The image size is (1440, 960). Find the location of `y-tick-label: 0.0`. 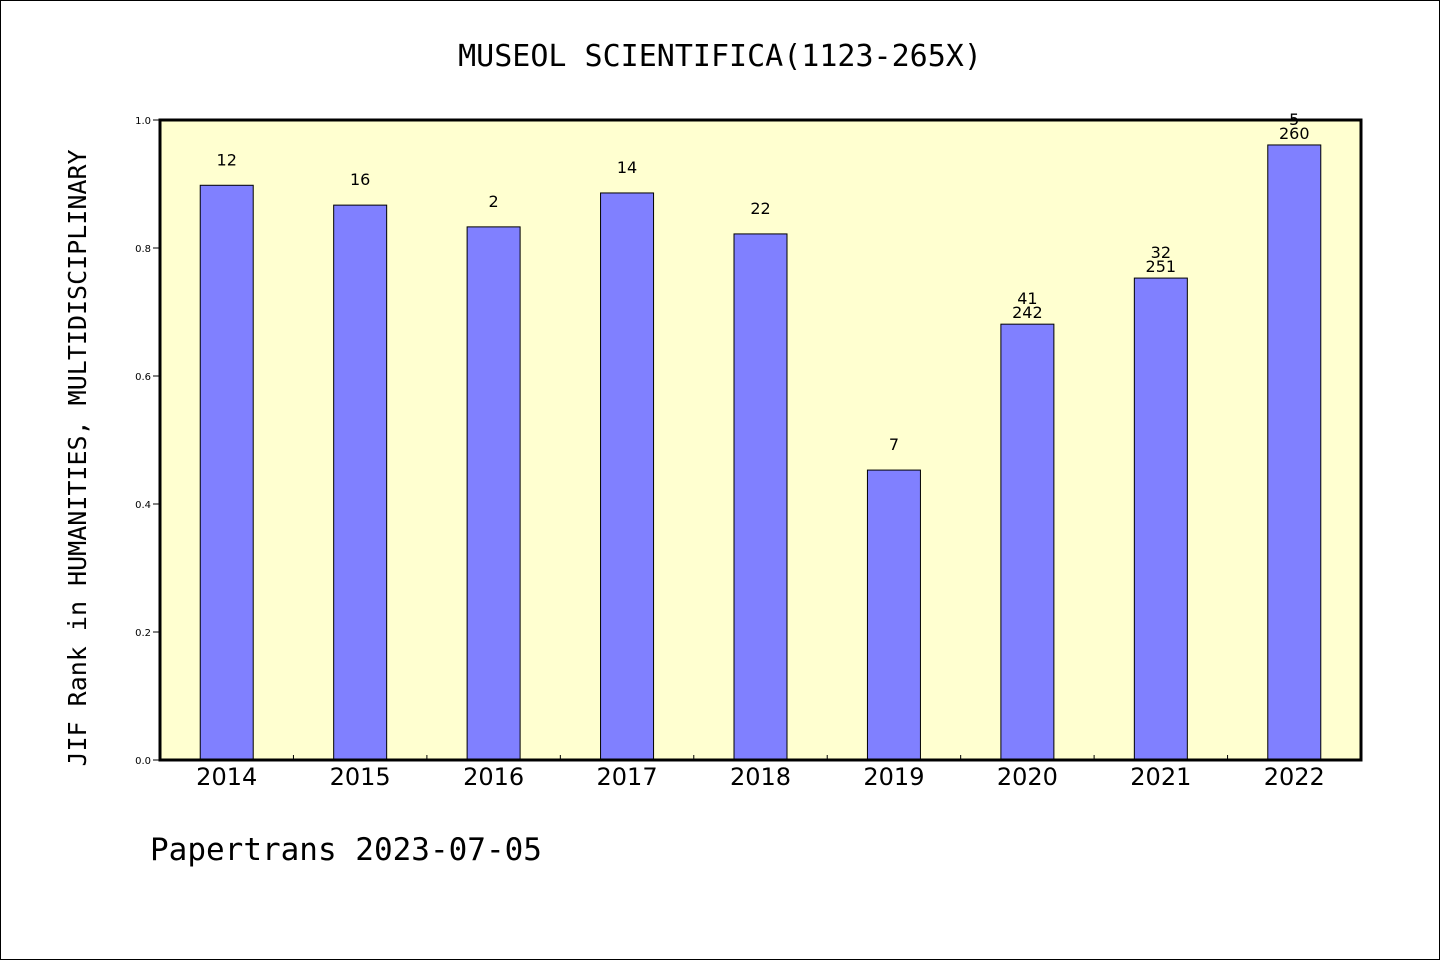

y-tick-label: 0.0 is located at coordinates (143, 761).